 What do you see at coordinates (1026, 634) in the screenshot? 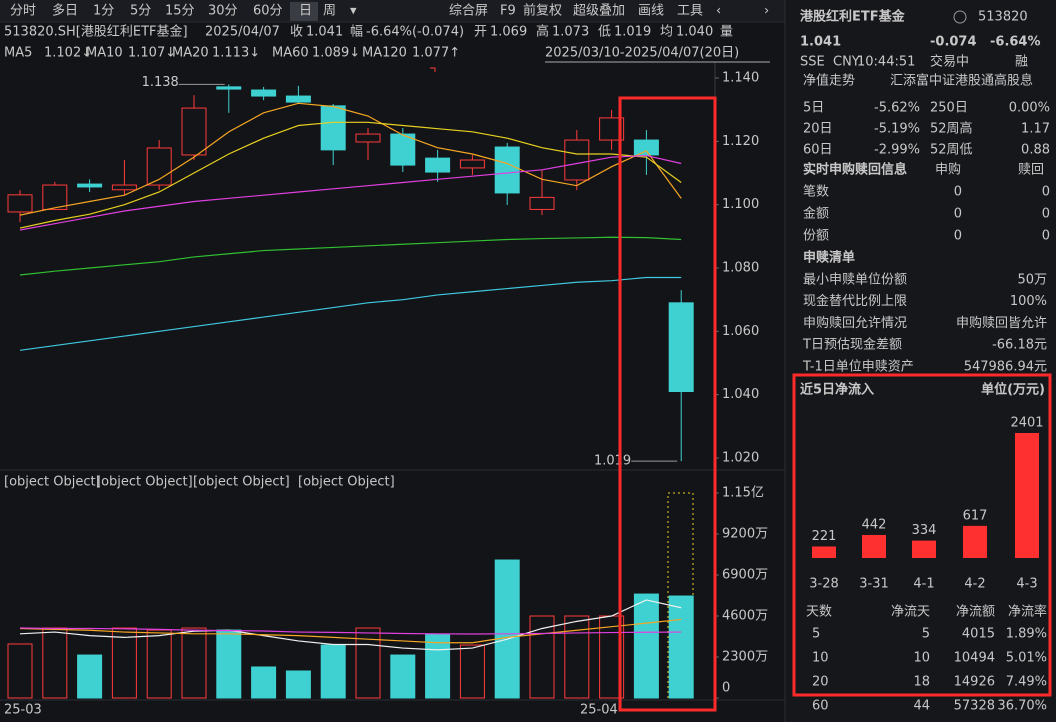
I see `table-cell: 1.89%` at bounding box center [1026, 634].